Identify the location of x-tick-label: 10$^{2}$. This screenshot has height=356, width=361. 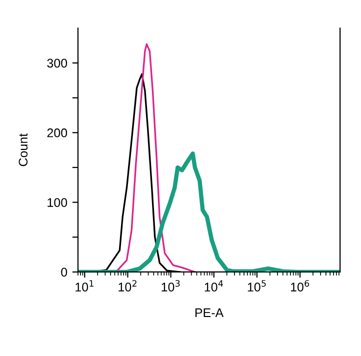
(127, 286).